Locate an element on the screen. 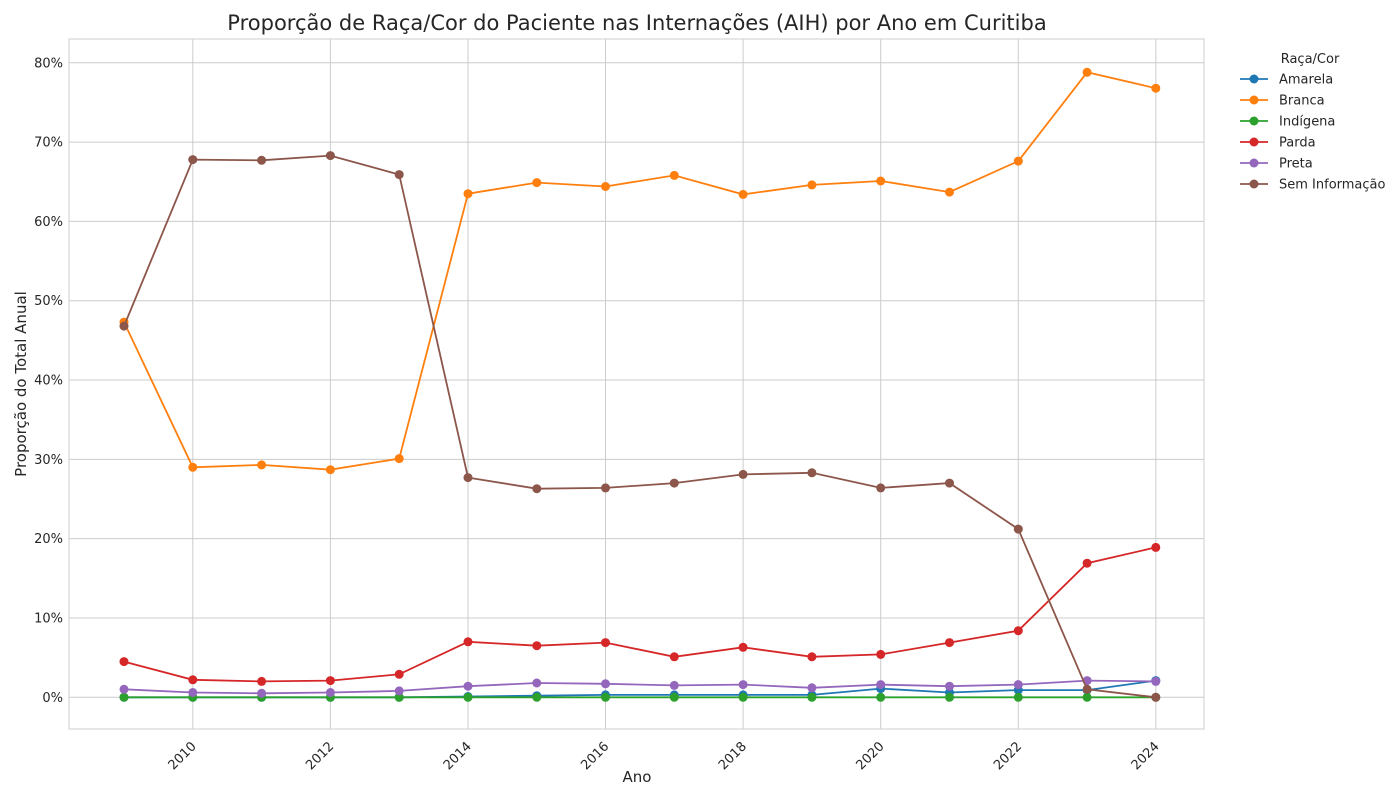 The height and width of the screenshot is (800, 1400). legend-label: Sem Informação is located at coordinates (1332, 185).